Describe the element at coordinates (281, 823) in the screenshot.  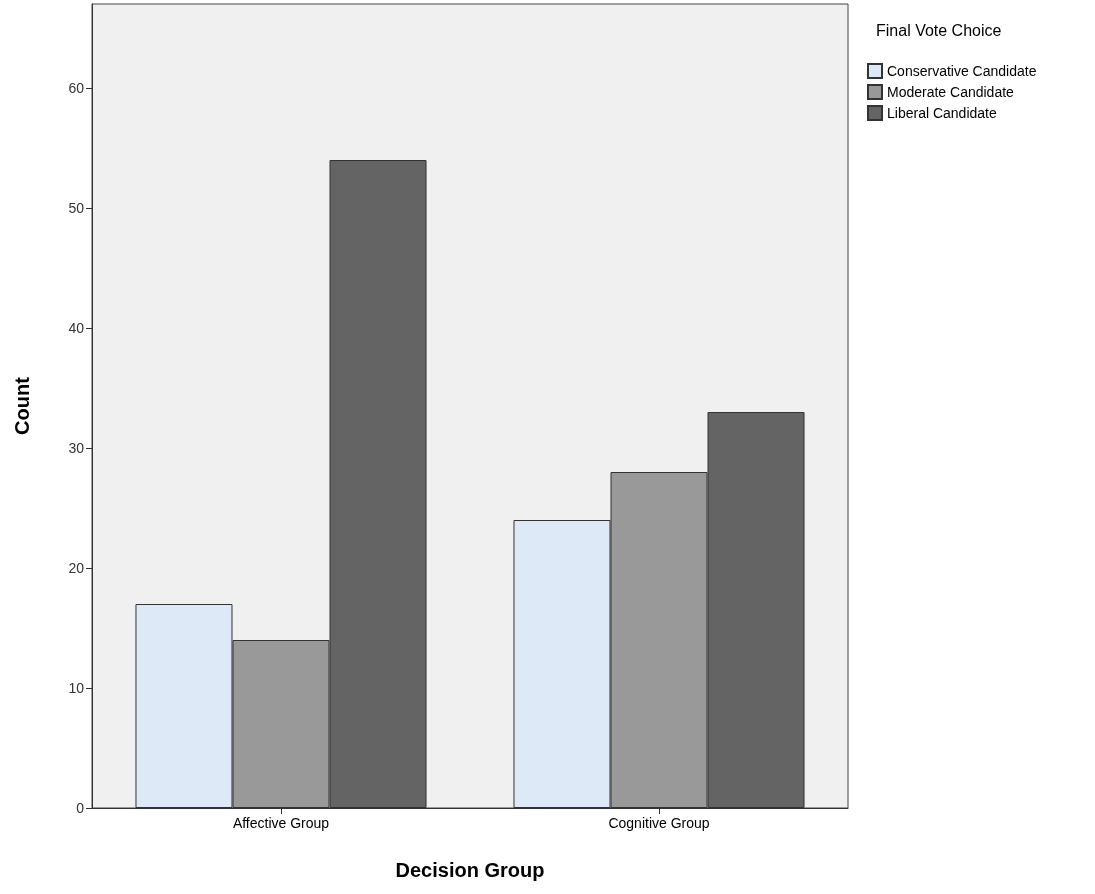
I see `x-tick-label: Affective Group` at that location.